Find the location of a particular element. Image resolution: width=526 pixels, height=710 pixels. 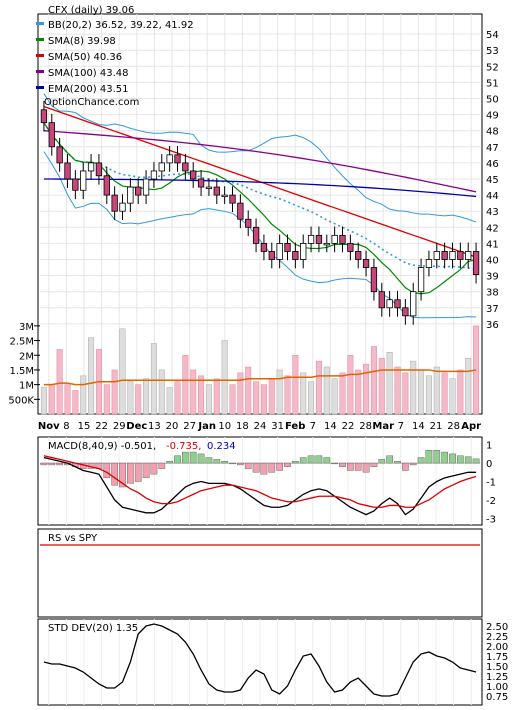

ema200-line is located at coordinates (260, 188).